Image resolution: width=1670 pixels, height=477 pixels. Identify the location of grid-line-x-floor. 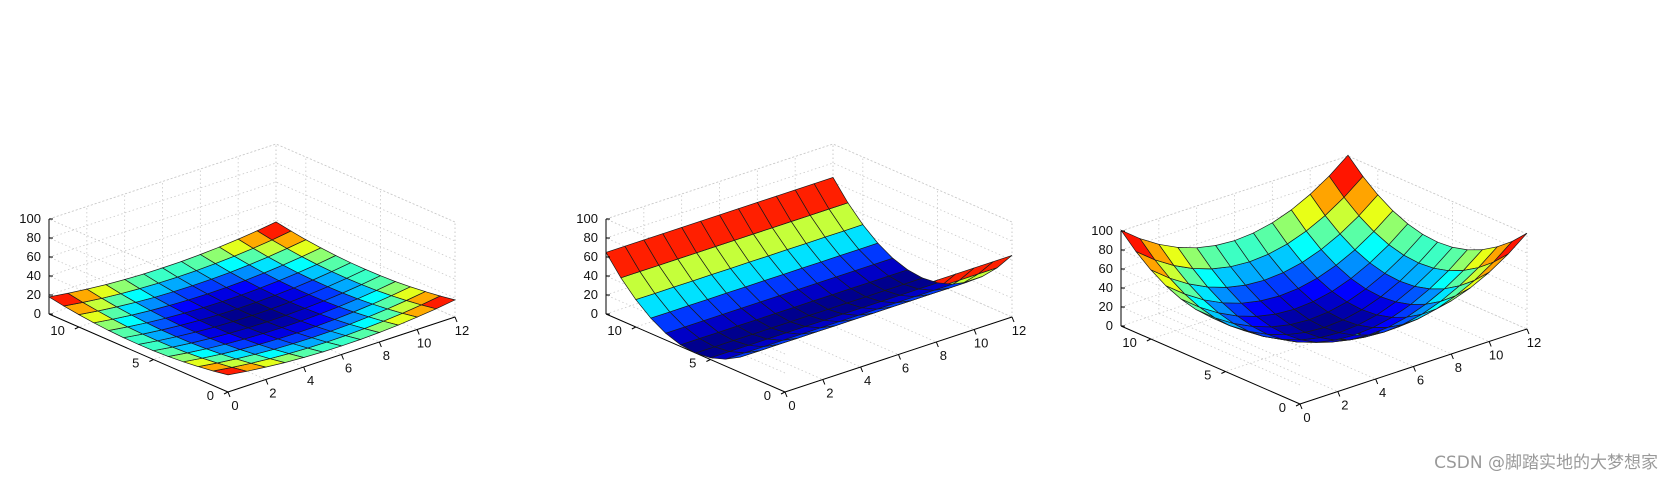
(1248, 352).